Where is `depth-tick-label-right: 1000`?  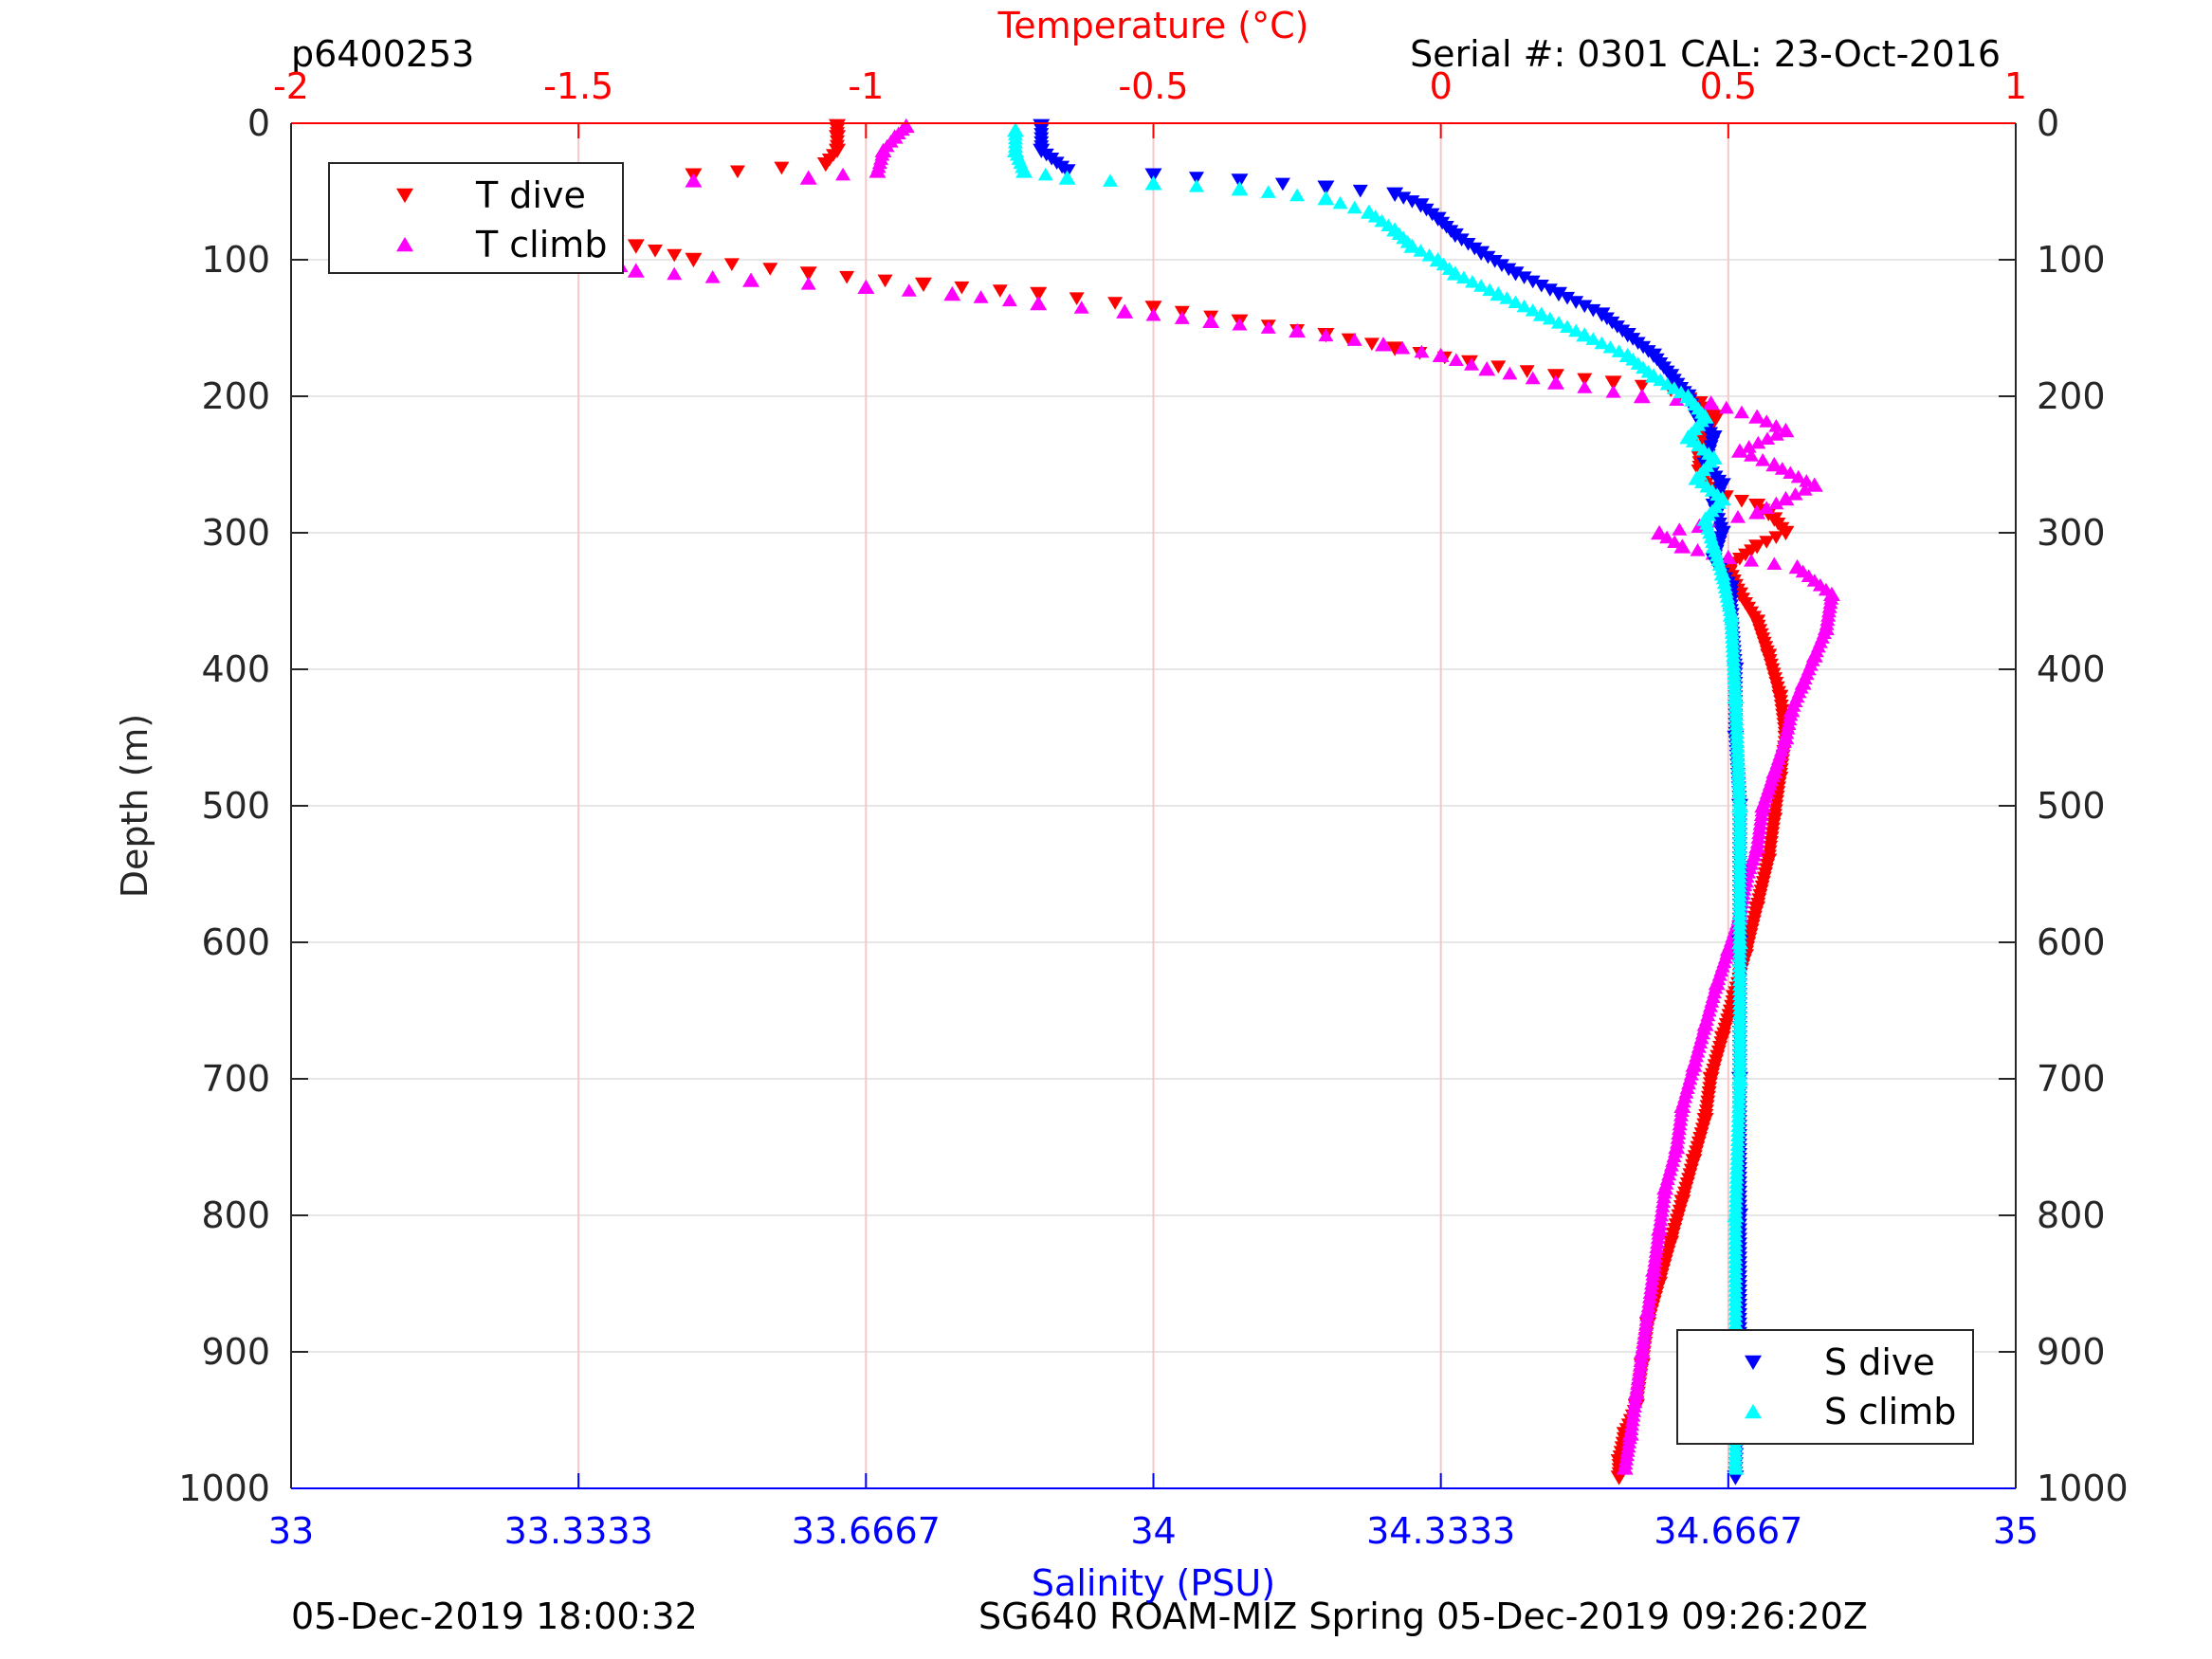
depth-tick-label-right: 1000 is located at coordinates (2083, 1488).